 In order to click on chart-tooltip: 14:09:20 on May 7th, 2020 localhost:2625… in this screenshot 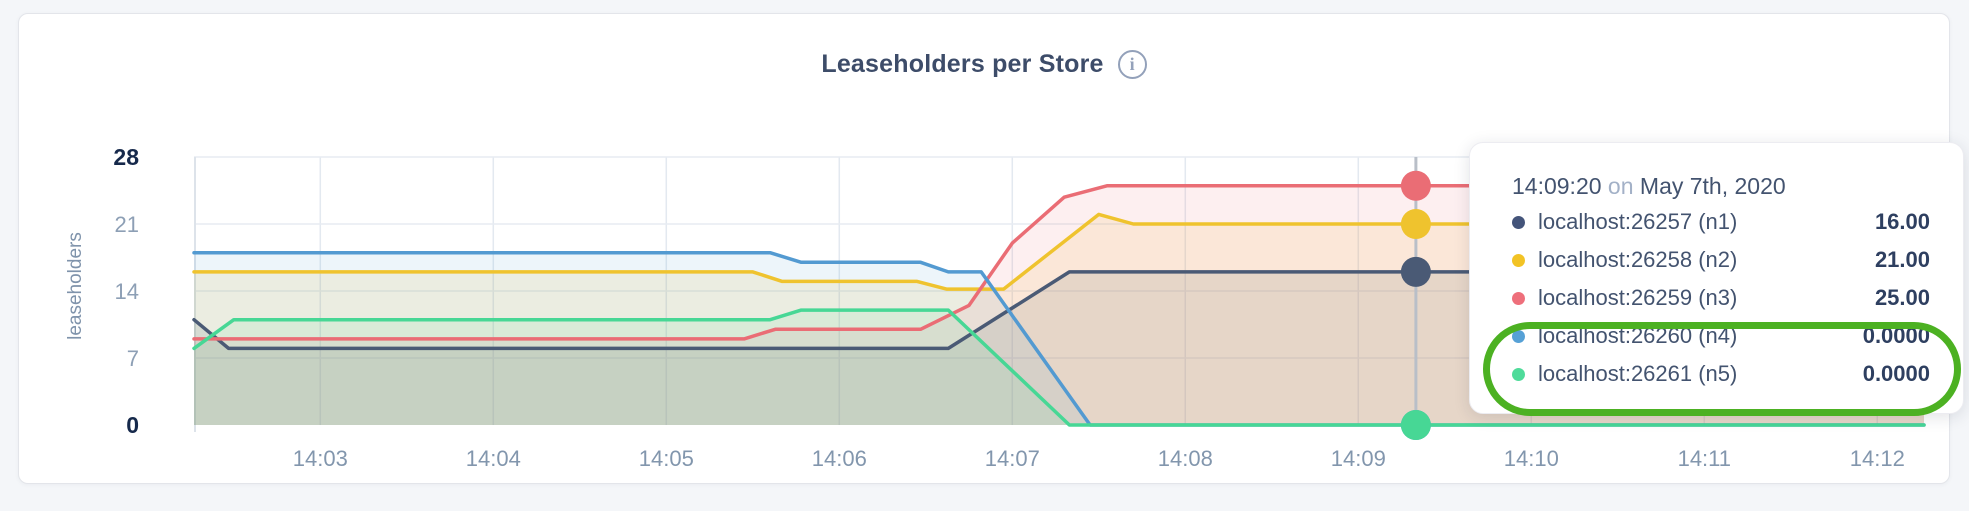, I will do `click(1716, 278)`.